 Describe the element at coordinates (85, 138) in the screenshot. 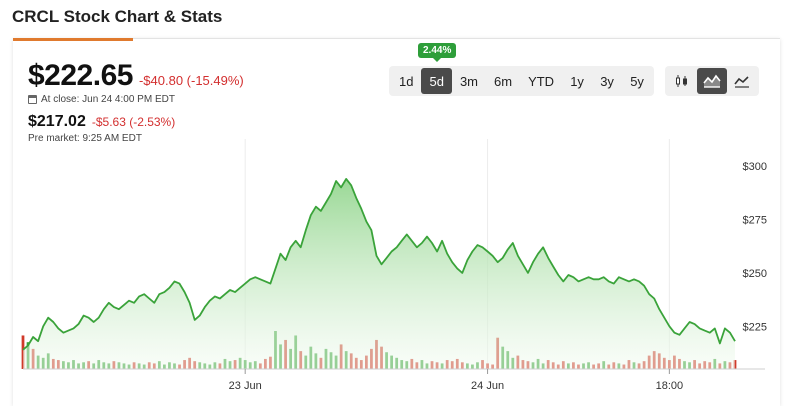

I see `premarket-timestamp: Pre market: 9:25 AM EDT` at that location.